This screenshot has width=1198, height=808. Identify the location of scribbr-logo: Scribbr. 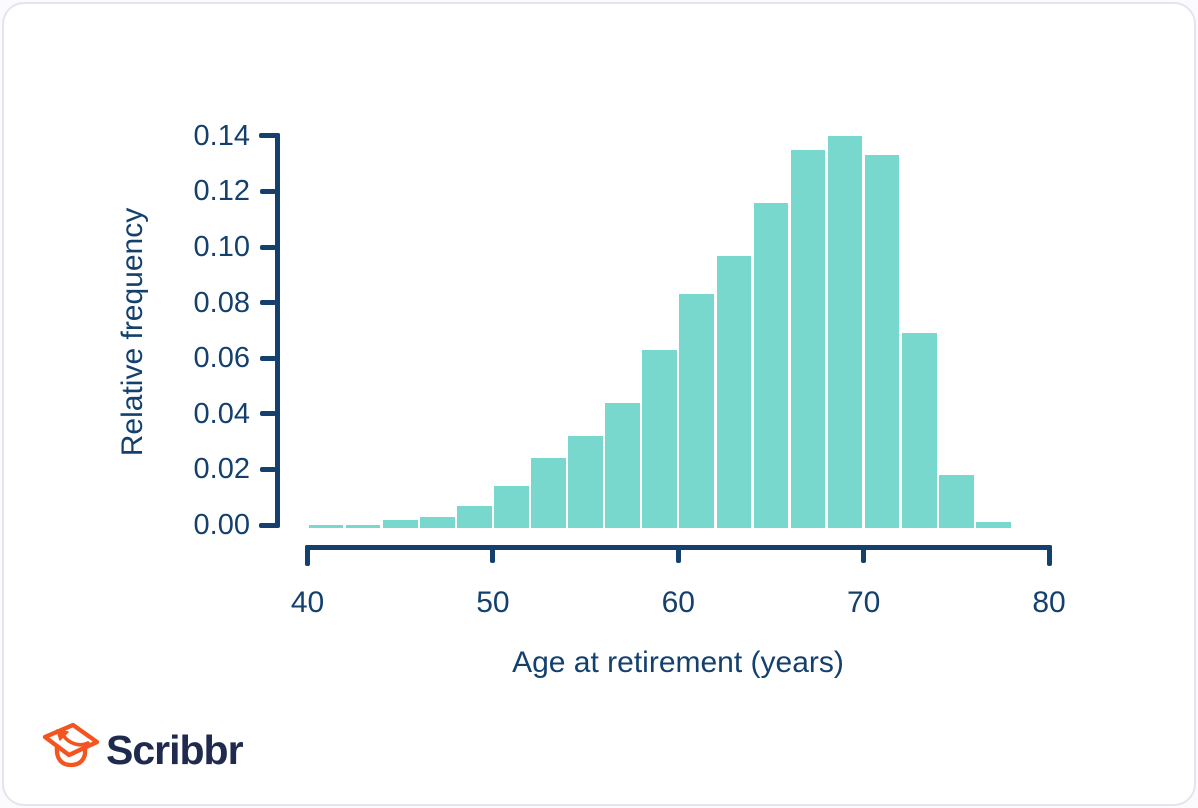
(143, 750).